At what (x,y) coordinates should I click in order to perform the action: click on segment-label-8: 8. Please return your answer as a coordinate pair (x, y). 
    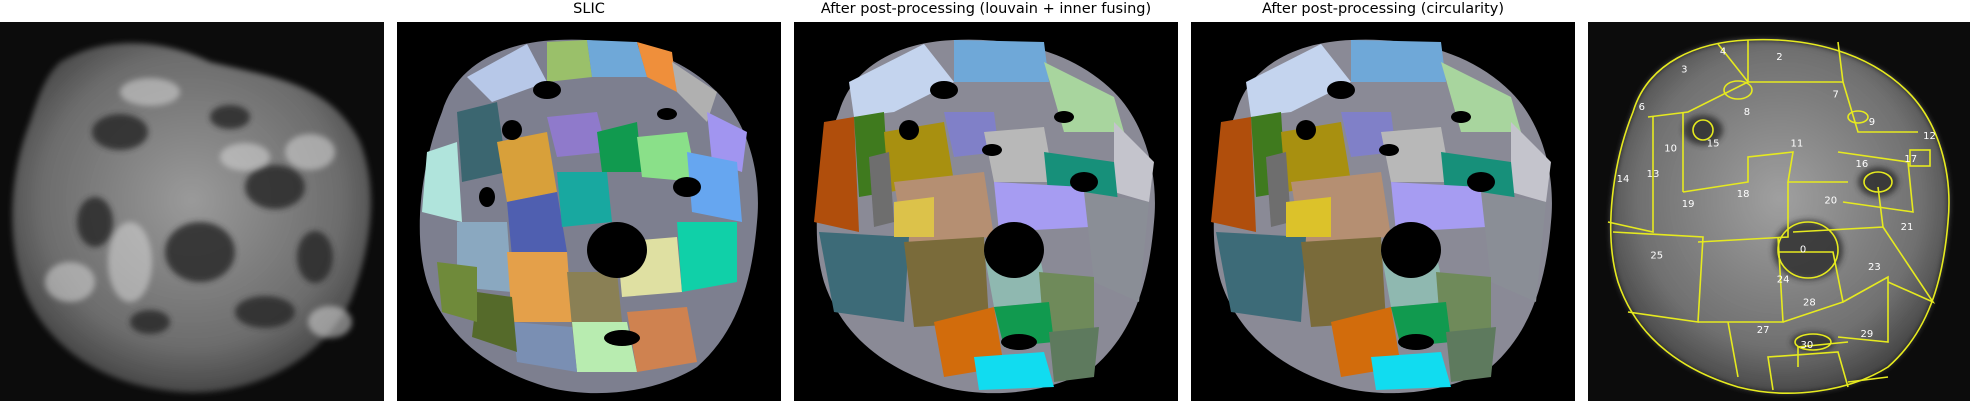
    Looking at the image, I should click on (1747, 112).